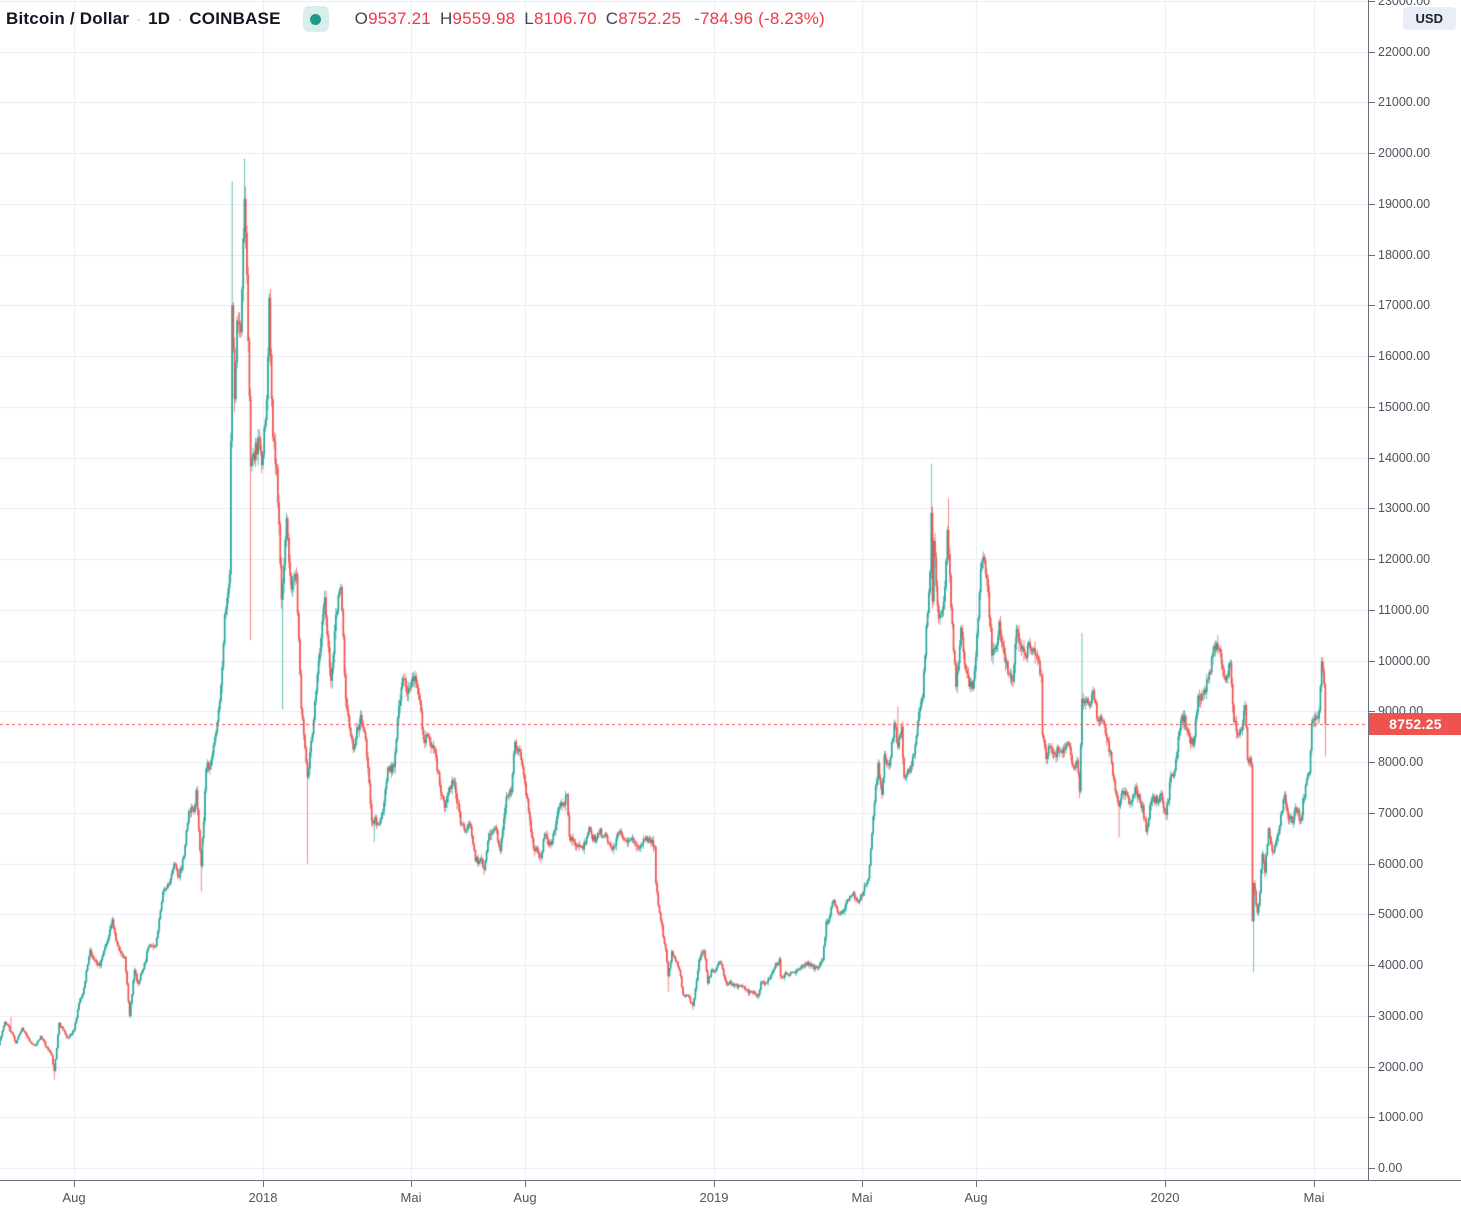 This screenshot has width=1461, height=1216. Describe the element at coordinates (1404, 356) in the screenshot. I see `price-scale-label: 16000.00` at that location.